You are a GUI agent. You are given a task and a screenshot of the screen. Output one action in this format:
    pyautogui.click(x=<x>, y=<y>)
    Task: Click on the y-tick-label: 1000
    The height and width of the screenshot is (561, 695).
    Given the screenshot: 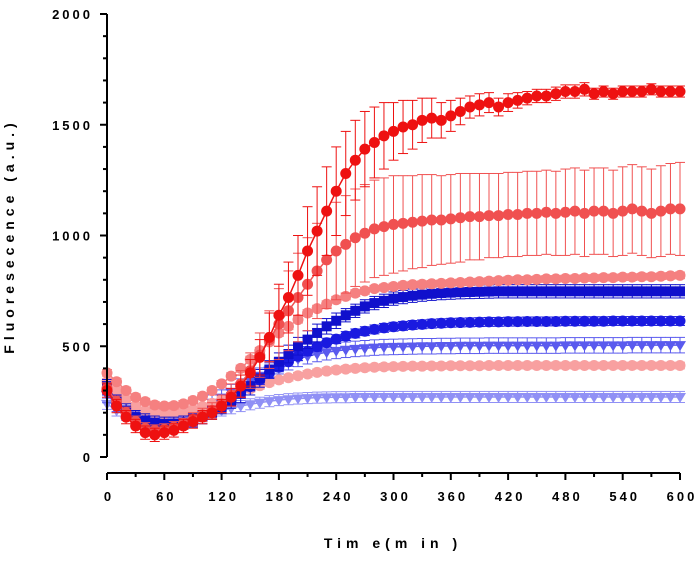 What is the action you would take?
    pyautogui.click(x=72, y=236)
    